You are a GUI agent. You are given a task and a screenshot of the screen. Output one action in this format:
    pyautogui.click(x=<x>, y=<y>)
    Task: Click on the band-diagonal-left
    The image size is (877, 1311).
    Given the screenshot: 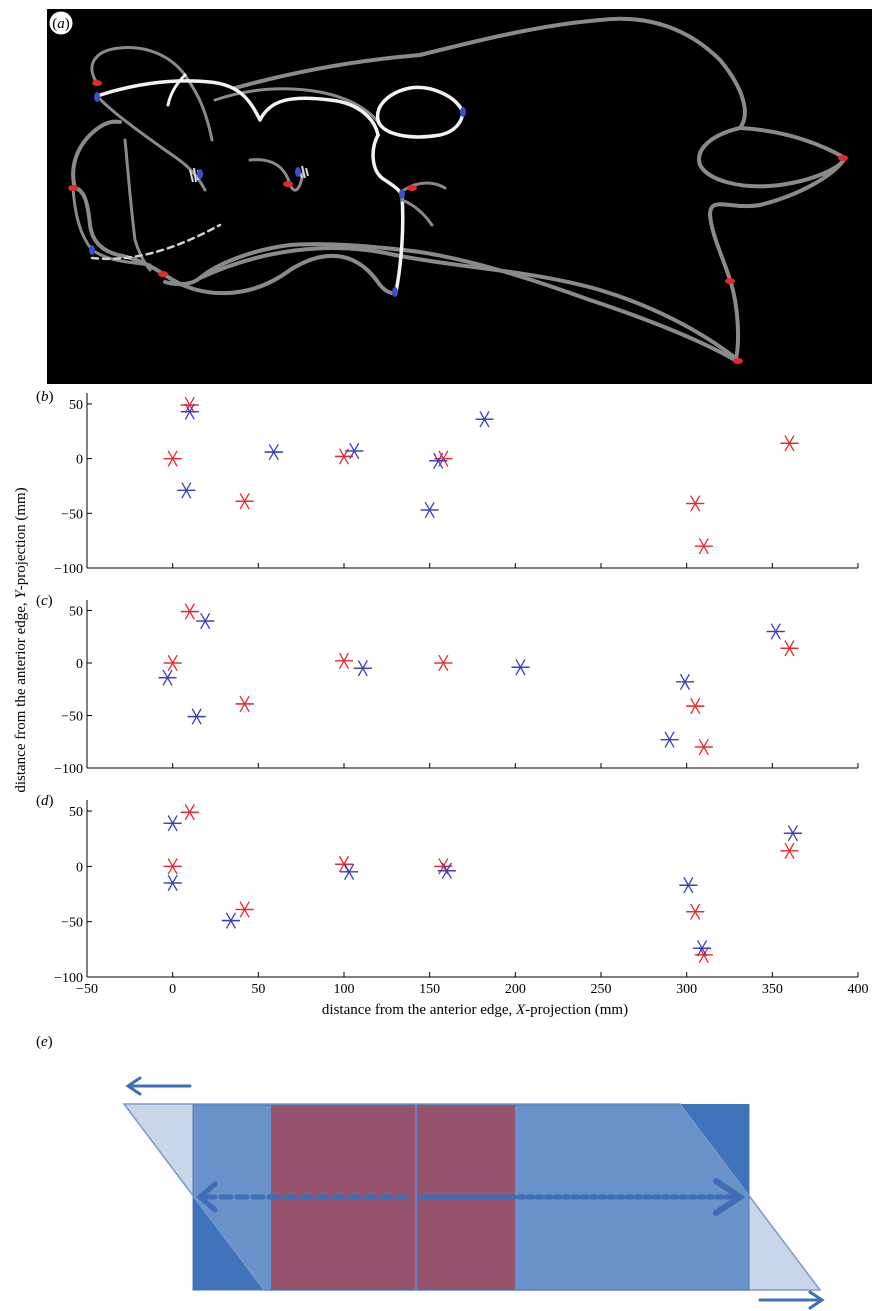 What is the action you would take?
    pyautogui.click(x=194, y=1197)
    